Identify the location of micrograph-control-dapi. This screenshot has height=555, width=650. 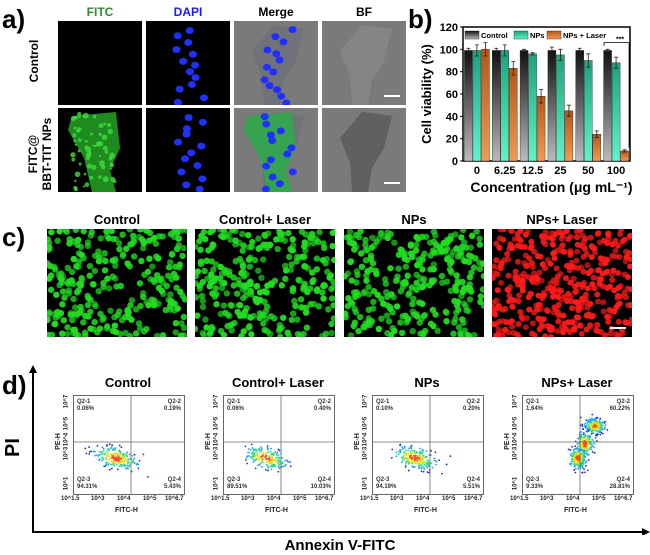
(188, 63).